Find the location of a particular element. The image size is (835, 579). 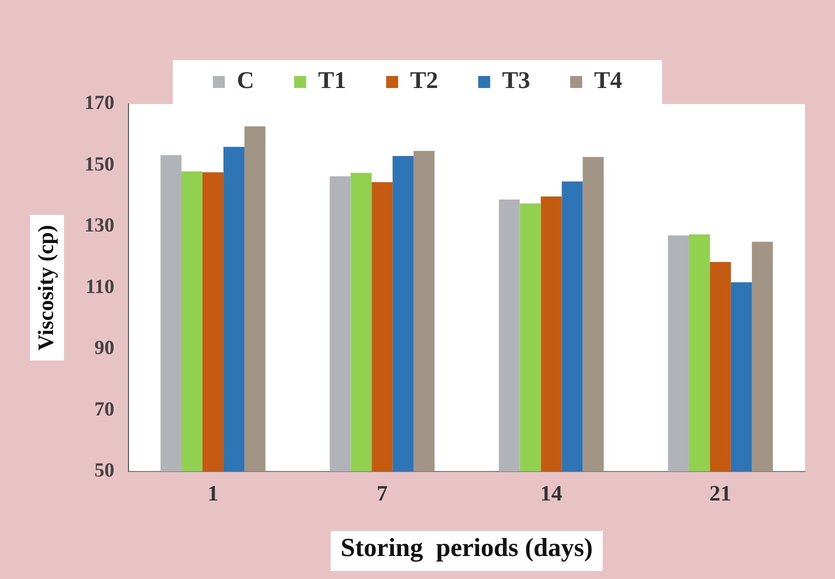

x-tick-label: 14 is located at coordinates (551, 493).